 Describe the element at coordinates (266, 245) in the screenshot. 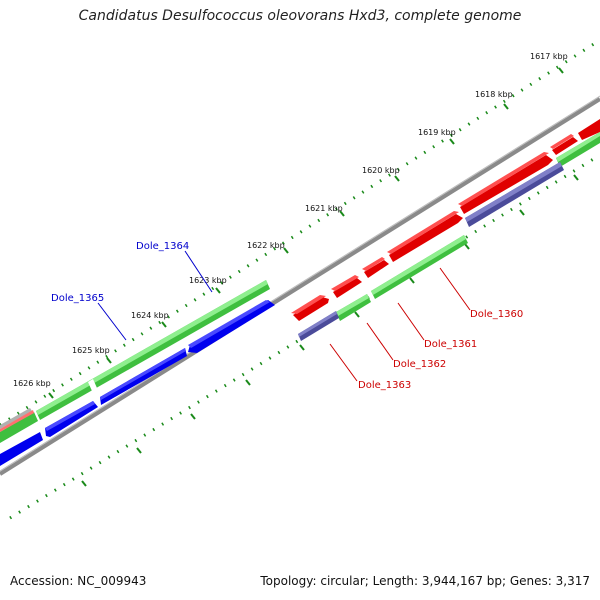

I see `kbp-label: 1622 kbp` at that location.